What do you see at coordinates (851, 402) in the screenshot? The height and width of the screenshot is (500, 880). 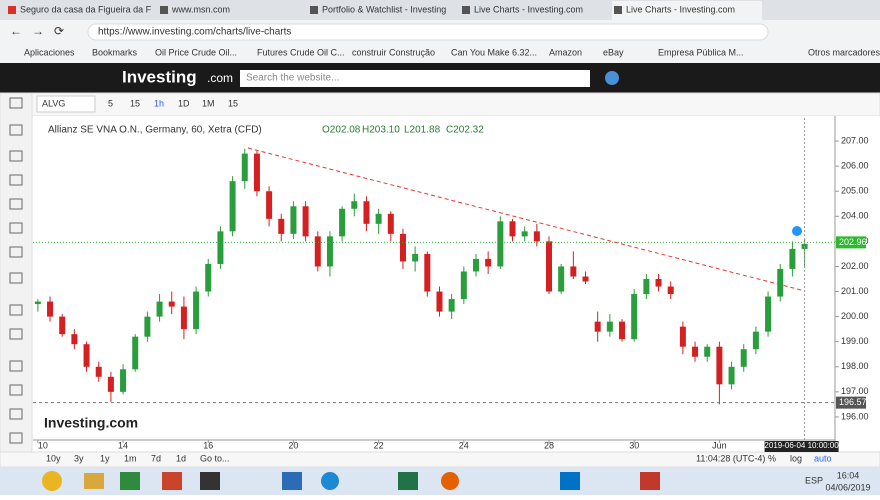 I see `cursor-price-box` at bounding box center [851, 402].